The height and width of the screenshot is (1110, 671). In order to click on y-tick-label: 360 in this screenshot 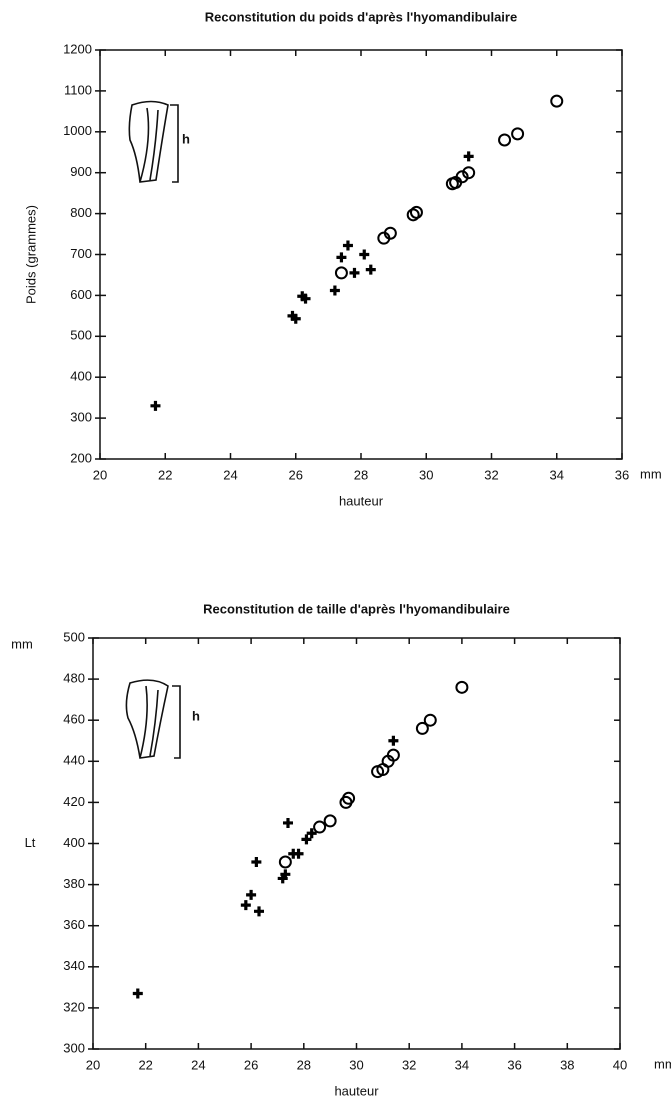, I will do `click(74, 924)`.